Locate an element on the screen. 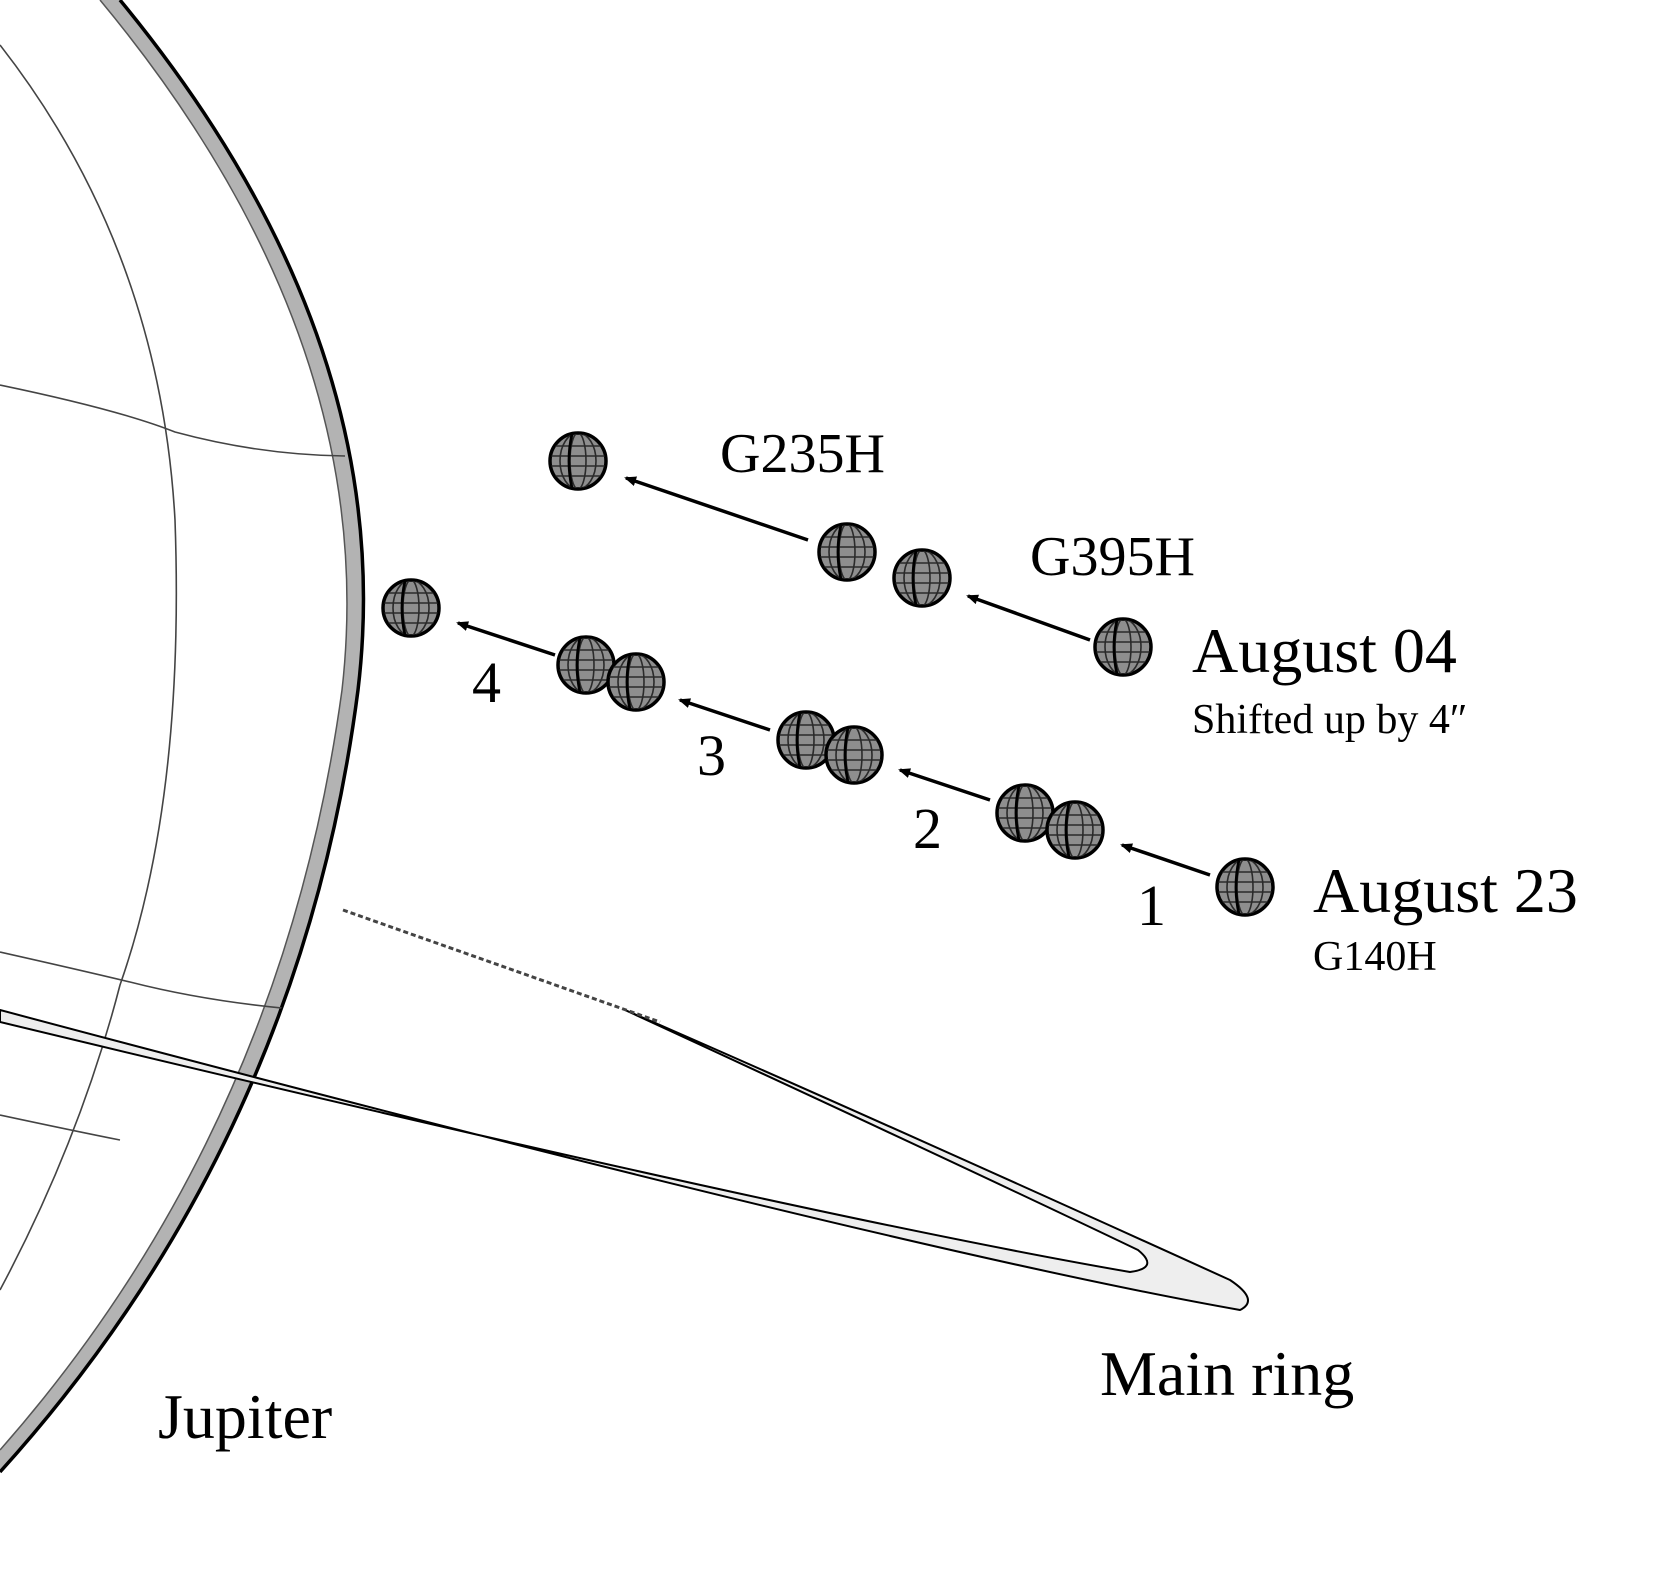  step-label-1: 1 is located at coordinates (1151, 905).